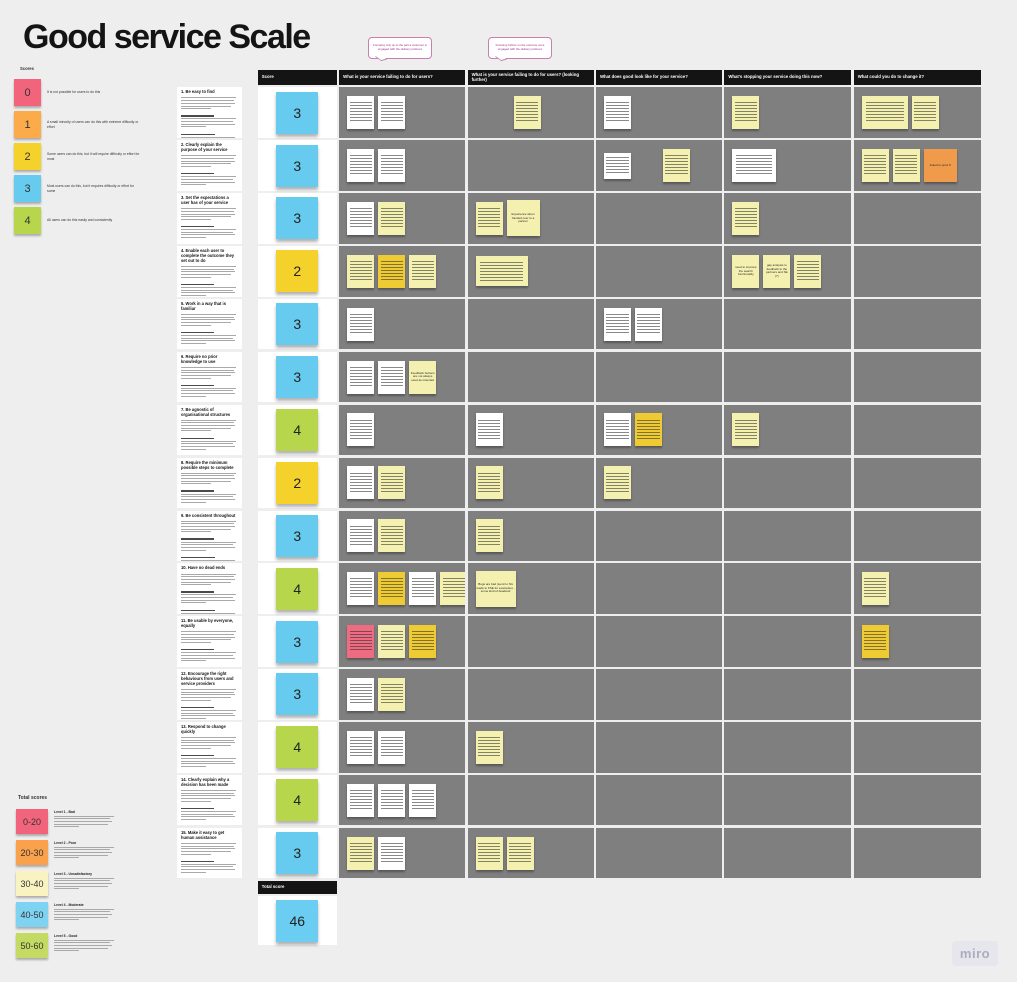 The height and width of the screenshot is (982, 1017). I want to click on total-score-sticky: 46, so click(297, 920).